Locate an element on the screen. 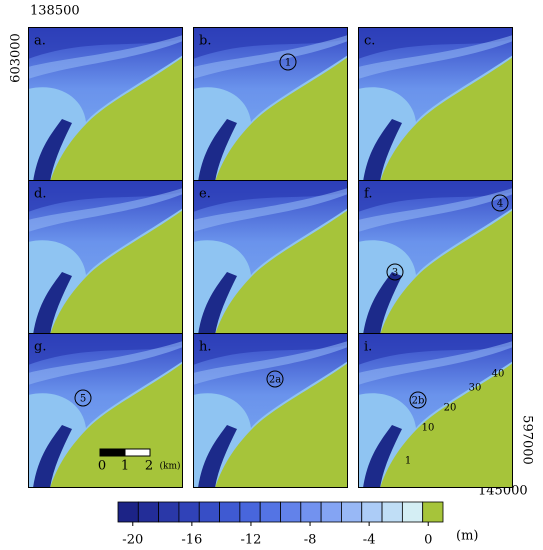 The image size is (543, 550). annotation: 1 is located at coordinates (288, 63).